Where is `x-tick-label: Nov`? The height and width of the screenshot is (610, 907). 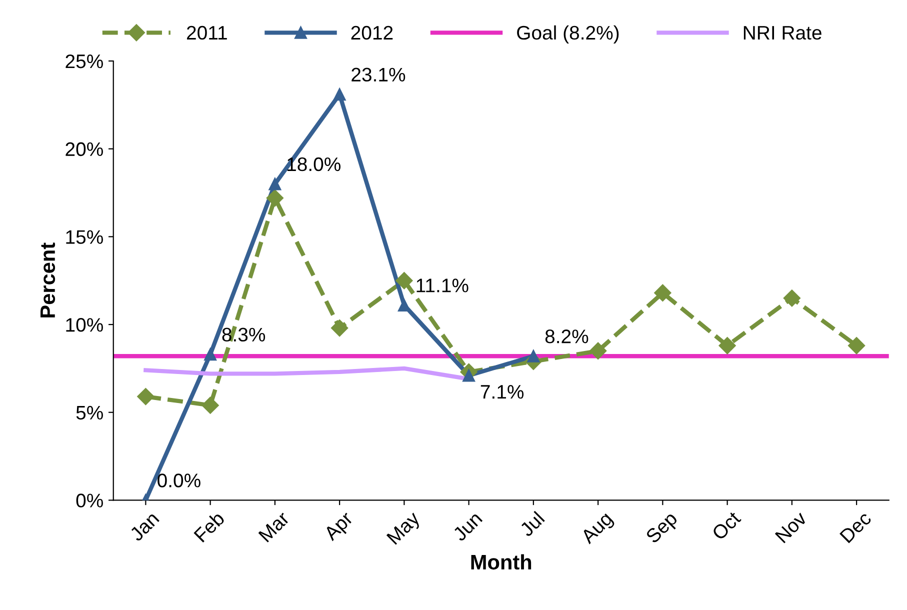
x-tick-label: Nov is located at coordinates (791, 527).